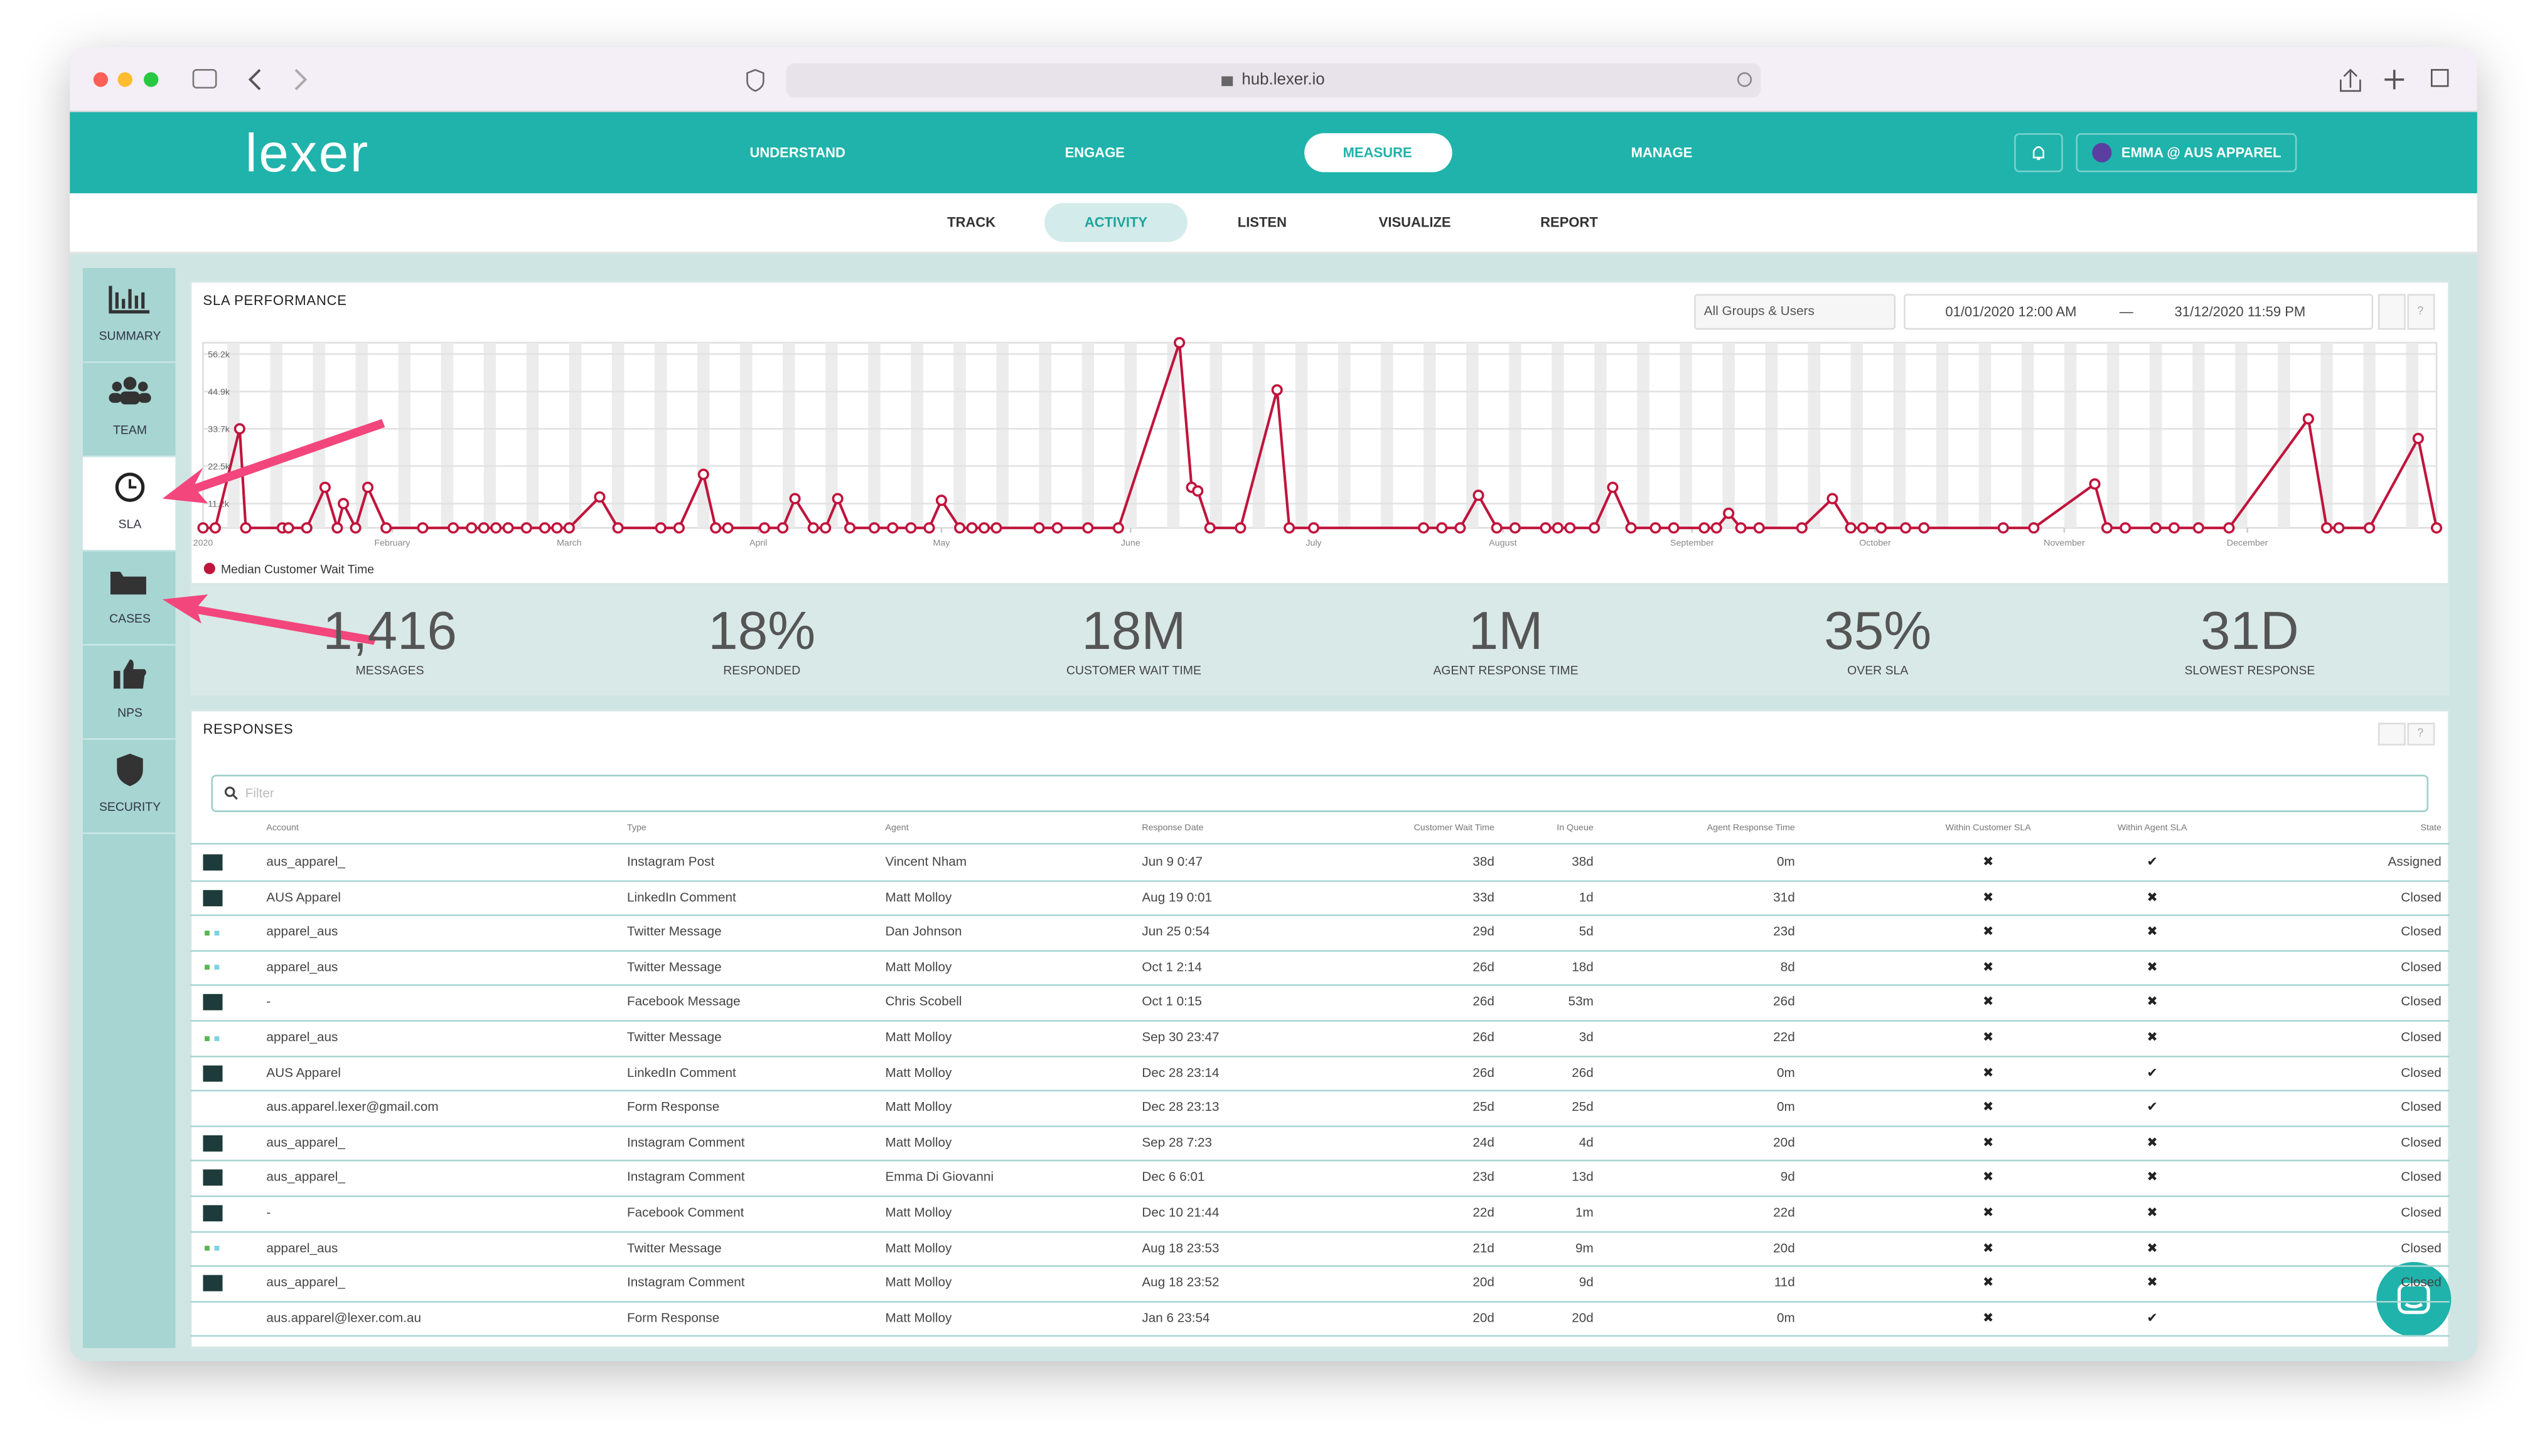 The height and width of the screenshot is (1456, 2547). What do you see at coordinates (1569, 221) in the screenshot?
I see `subnav-item: REPORT` at bounding box center [1569, 221].